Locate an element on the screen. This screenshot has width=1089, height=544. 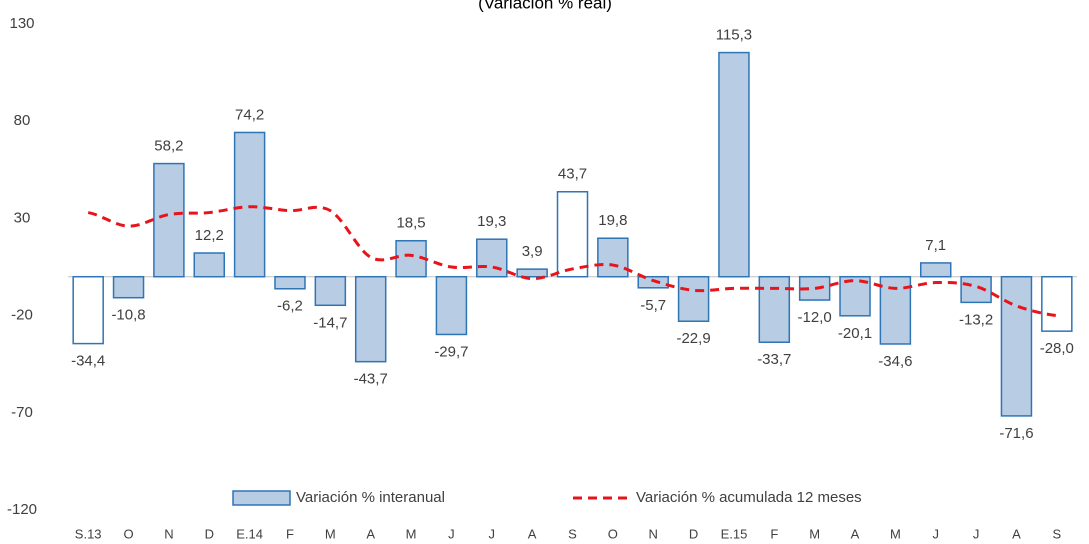
data-label: -34,4 is located at coordinates (88, 361).